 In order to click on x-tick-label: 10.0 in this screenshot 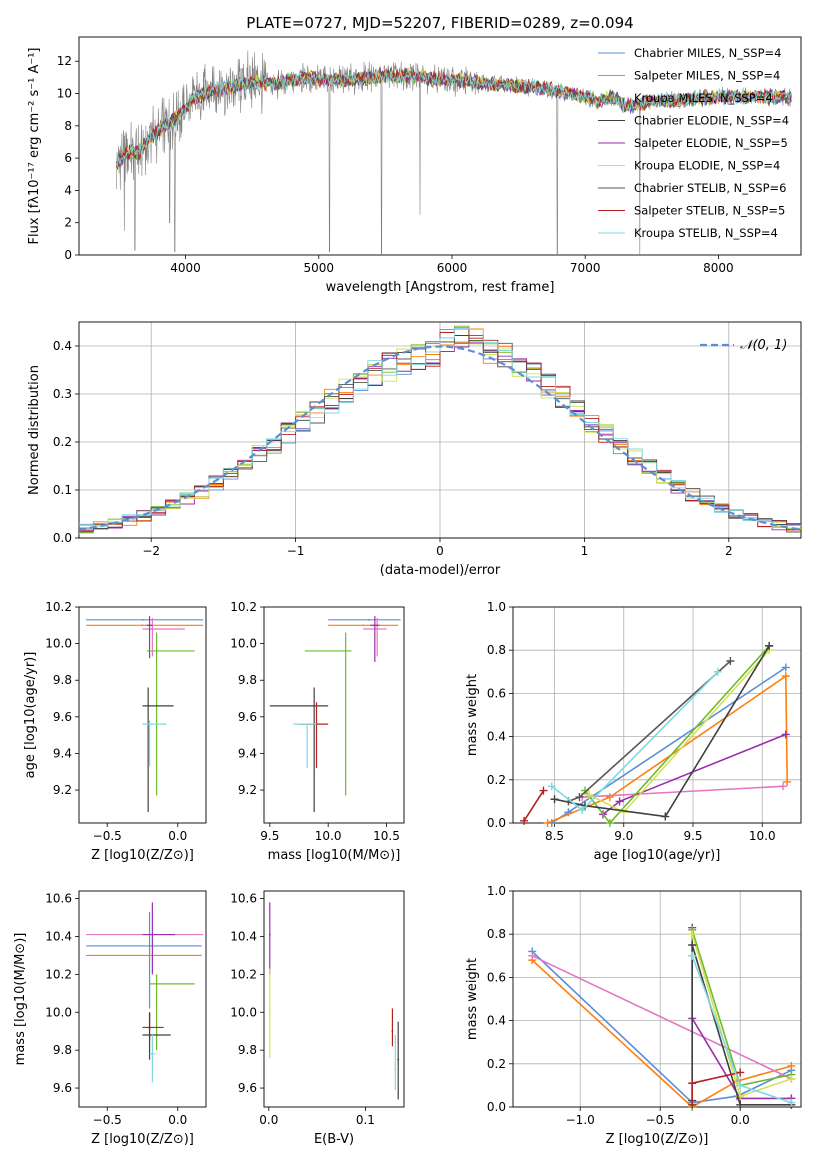, I will do `click(762, 836)`.